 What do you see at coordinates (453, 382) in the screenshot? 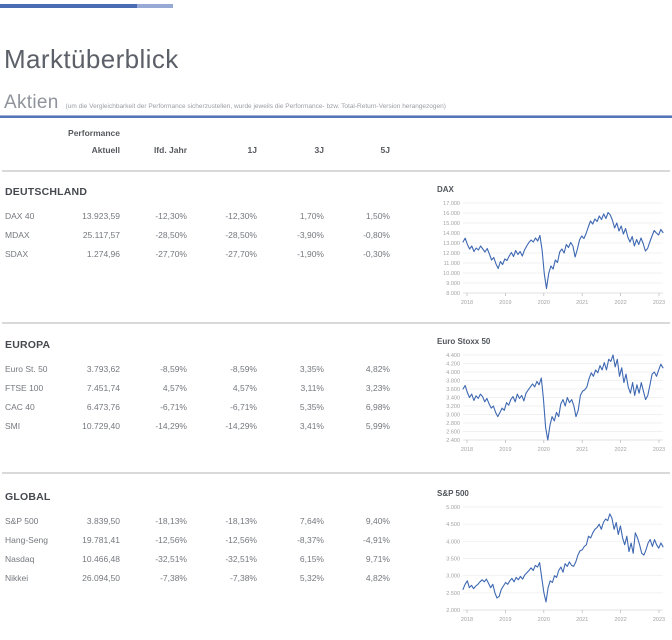
I see `y-axis-tick-label: 3.800` at bounding box center [453, 382].